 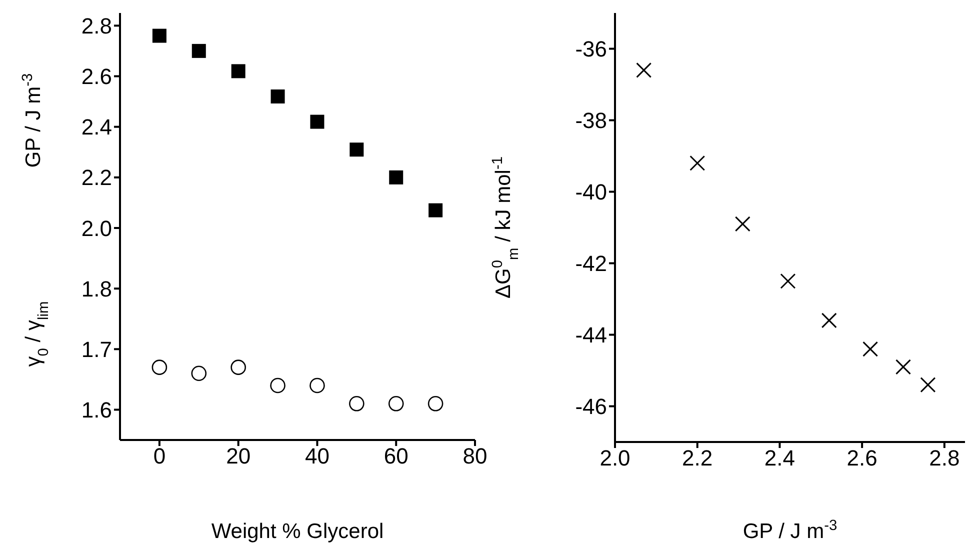 I want to click on y-tick-label: 2.6, so click(x=96, y=77).